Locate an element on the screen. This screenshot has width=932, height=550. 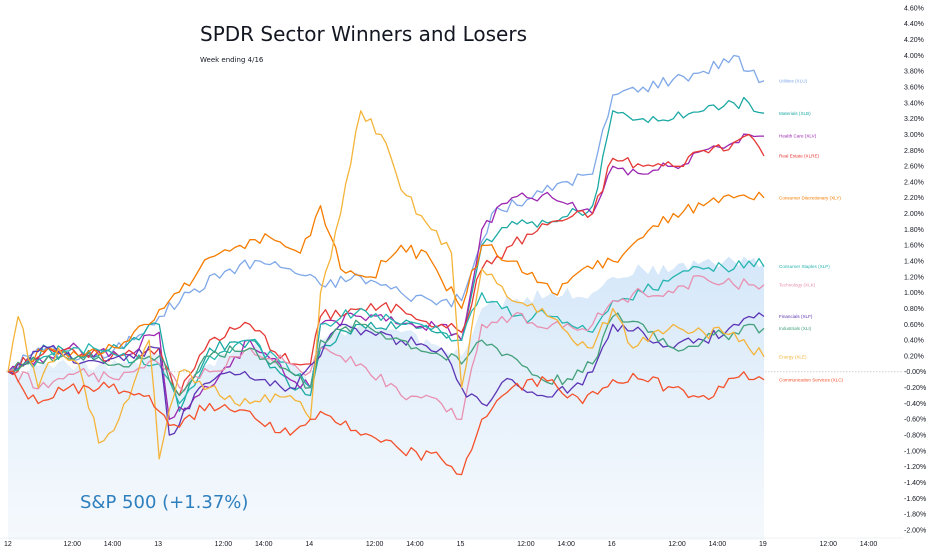
y-tick-label: 4.20% is located at coordinates (914, 40).